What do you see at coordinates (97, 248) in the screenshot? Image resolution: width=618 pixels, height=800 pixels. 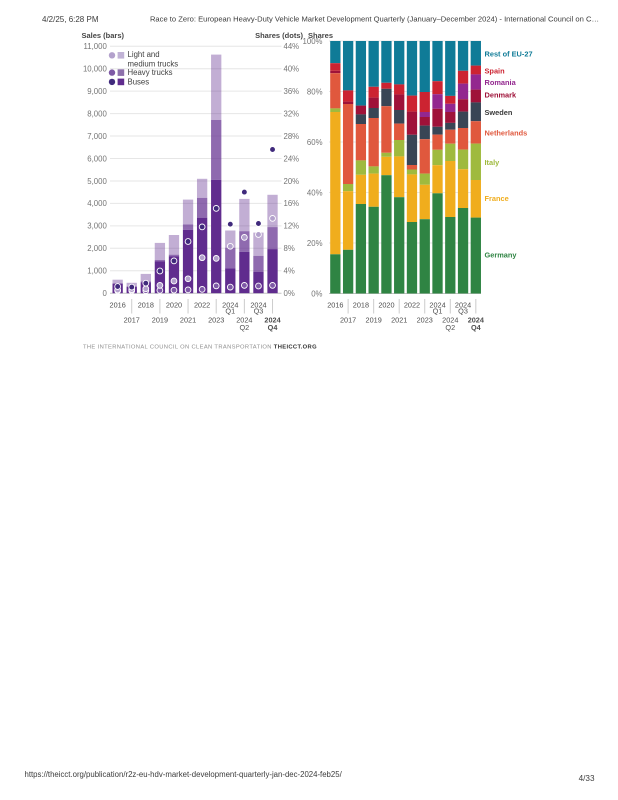 I see `svg-text: 2,000` at bounding box center [97, 248].